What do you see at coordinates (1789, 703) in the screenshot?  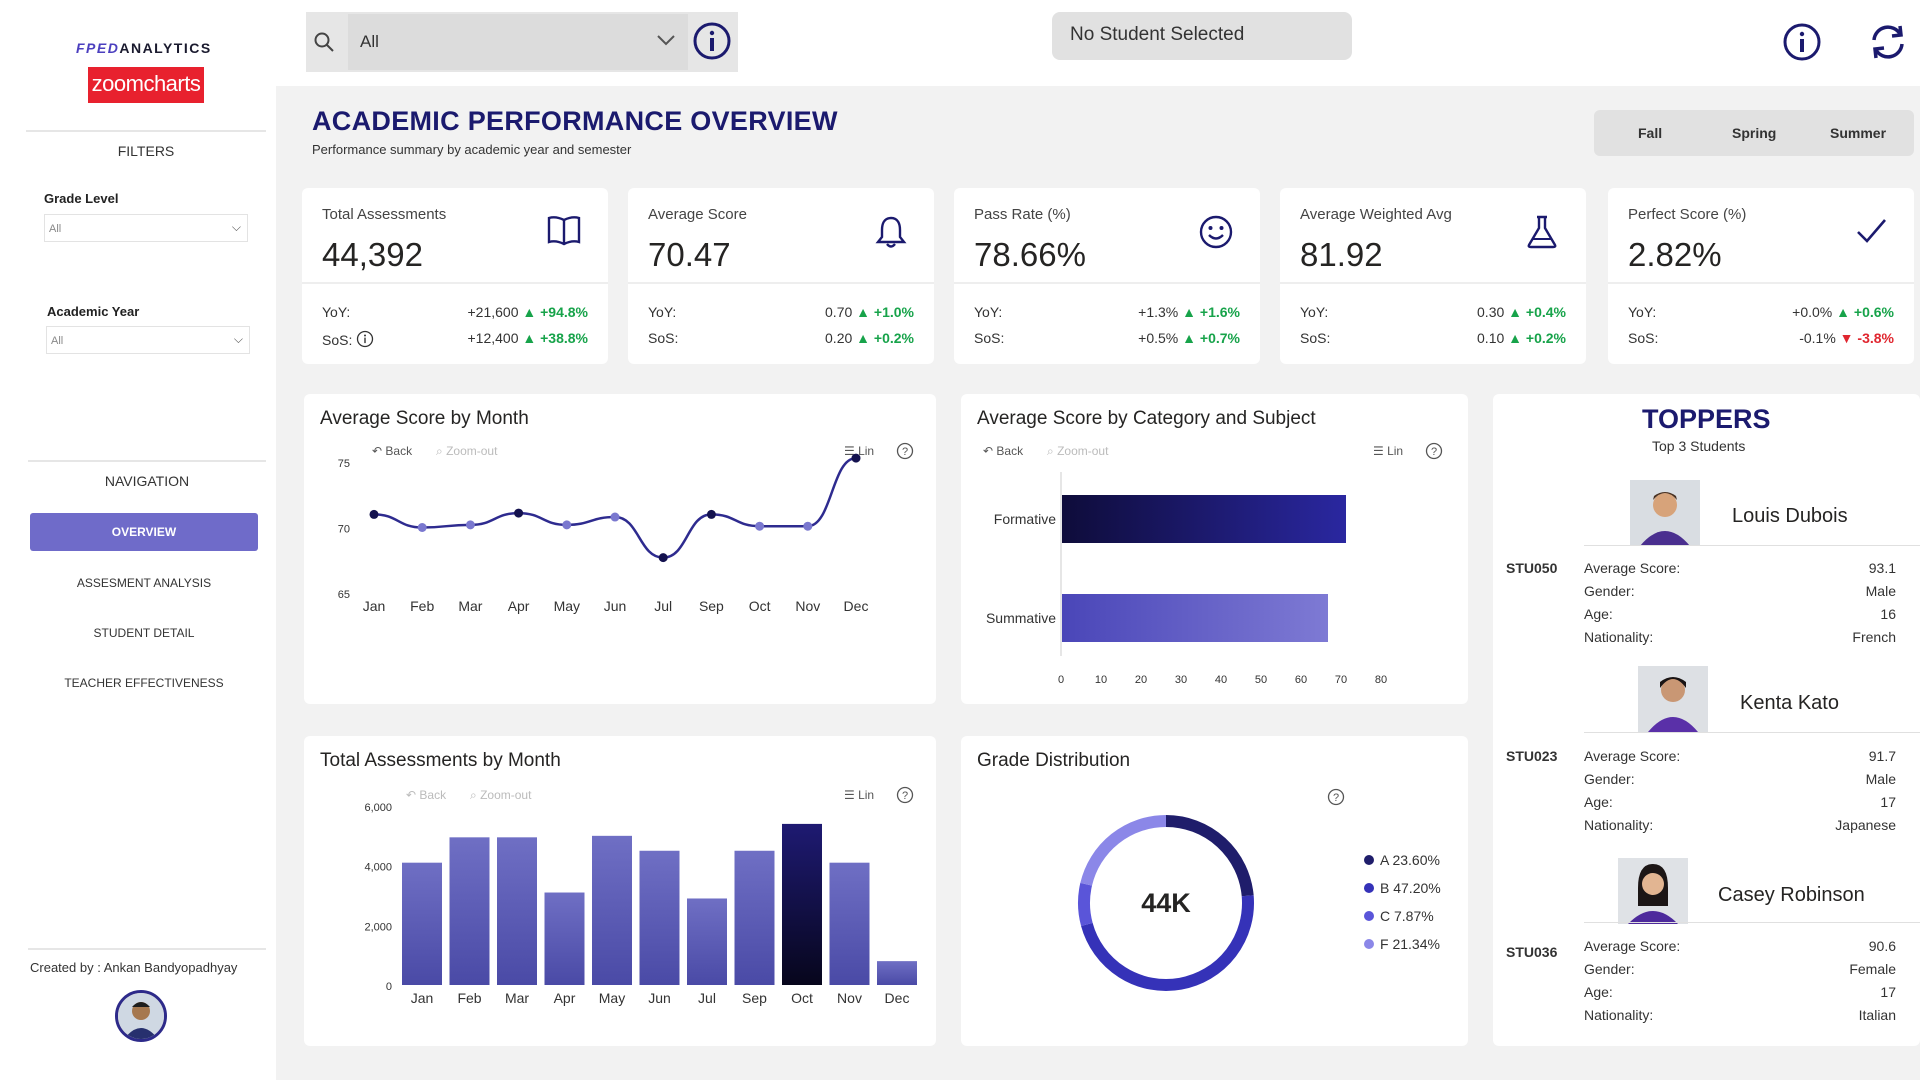 I see `student-name: Kenta Kato` at bounding box center [1789, 703].